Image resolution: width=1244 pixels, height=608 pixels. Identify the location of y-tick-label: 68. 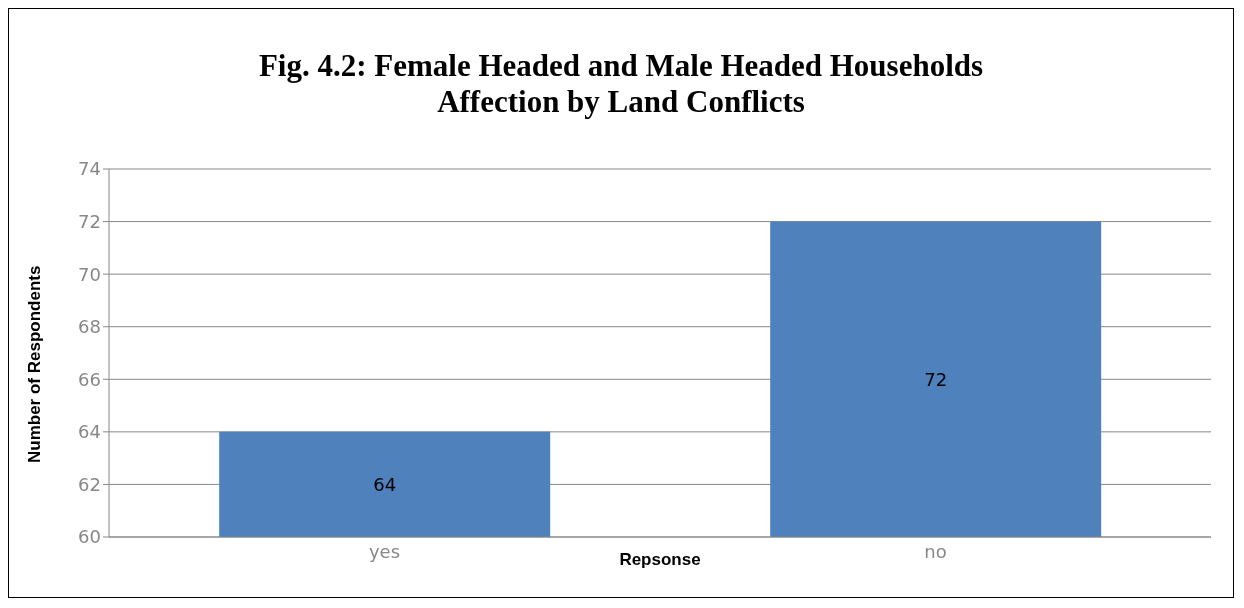
(89, 327).